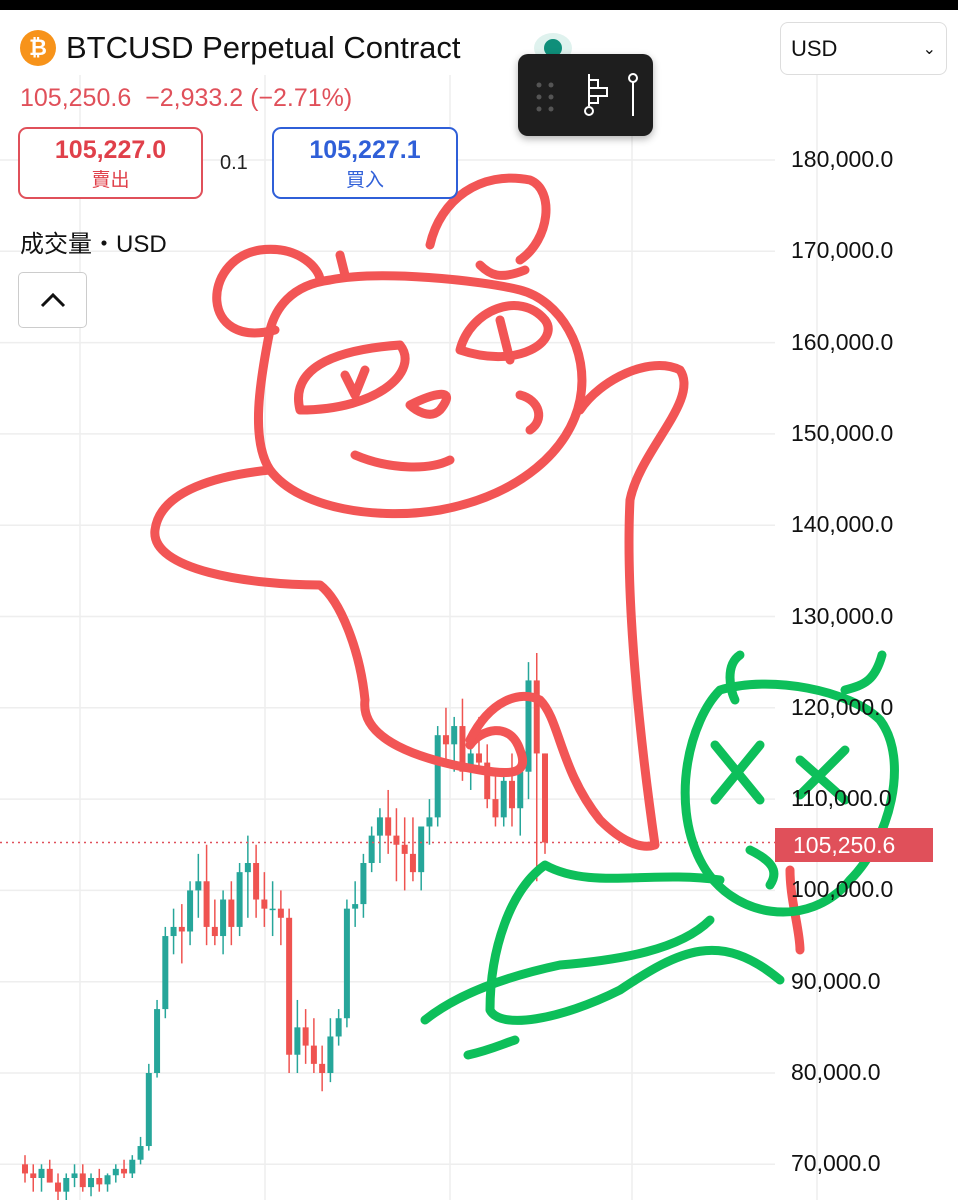 Image resolution: width=958 pixels, height=1200 pixels. Describe the element at coordinates (263, 47) in the screenshot. I see `symbol-title: BTCUSD Perpetual Contract` at that location.